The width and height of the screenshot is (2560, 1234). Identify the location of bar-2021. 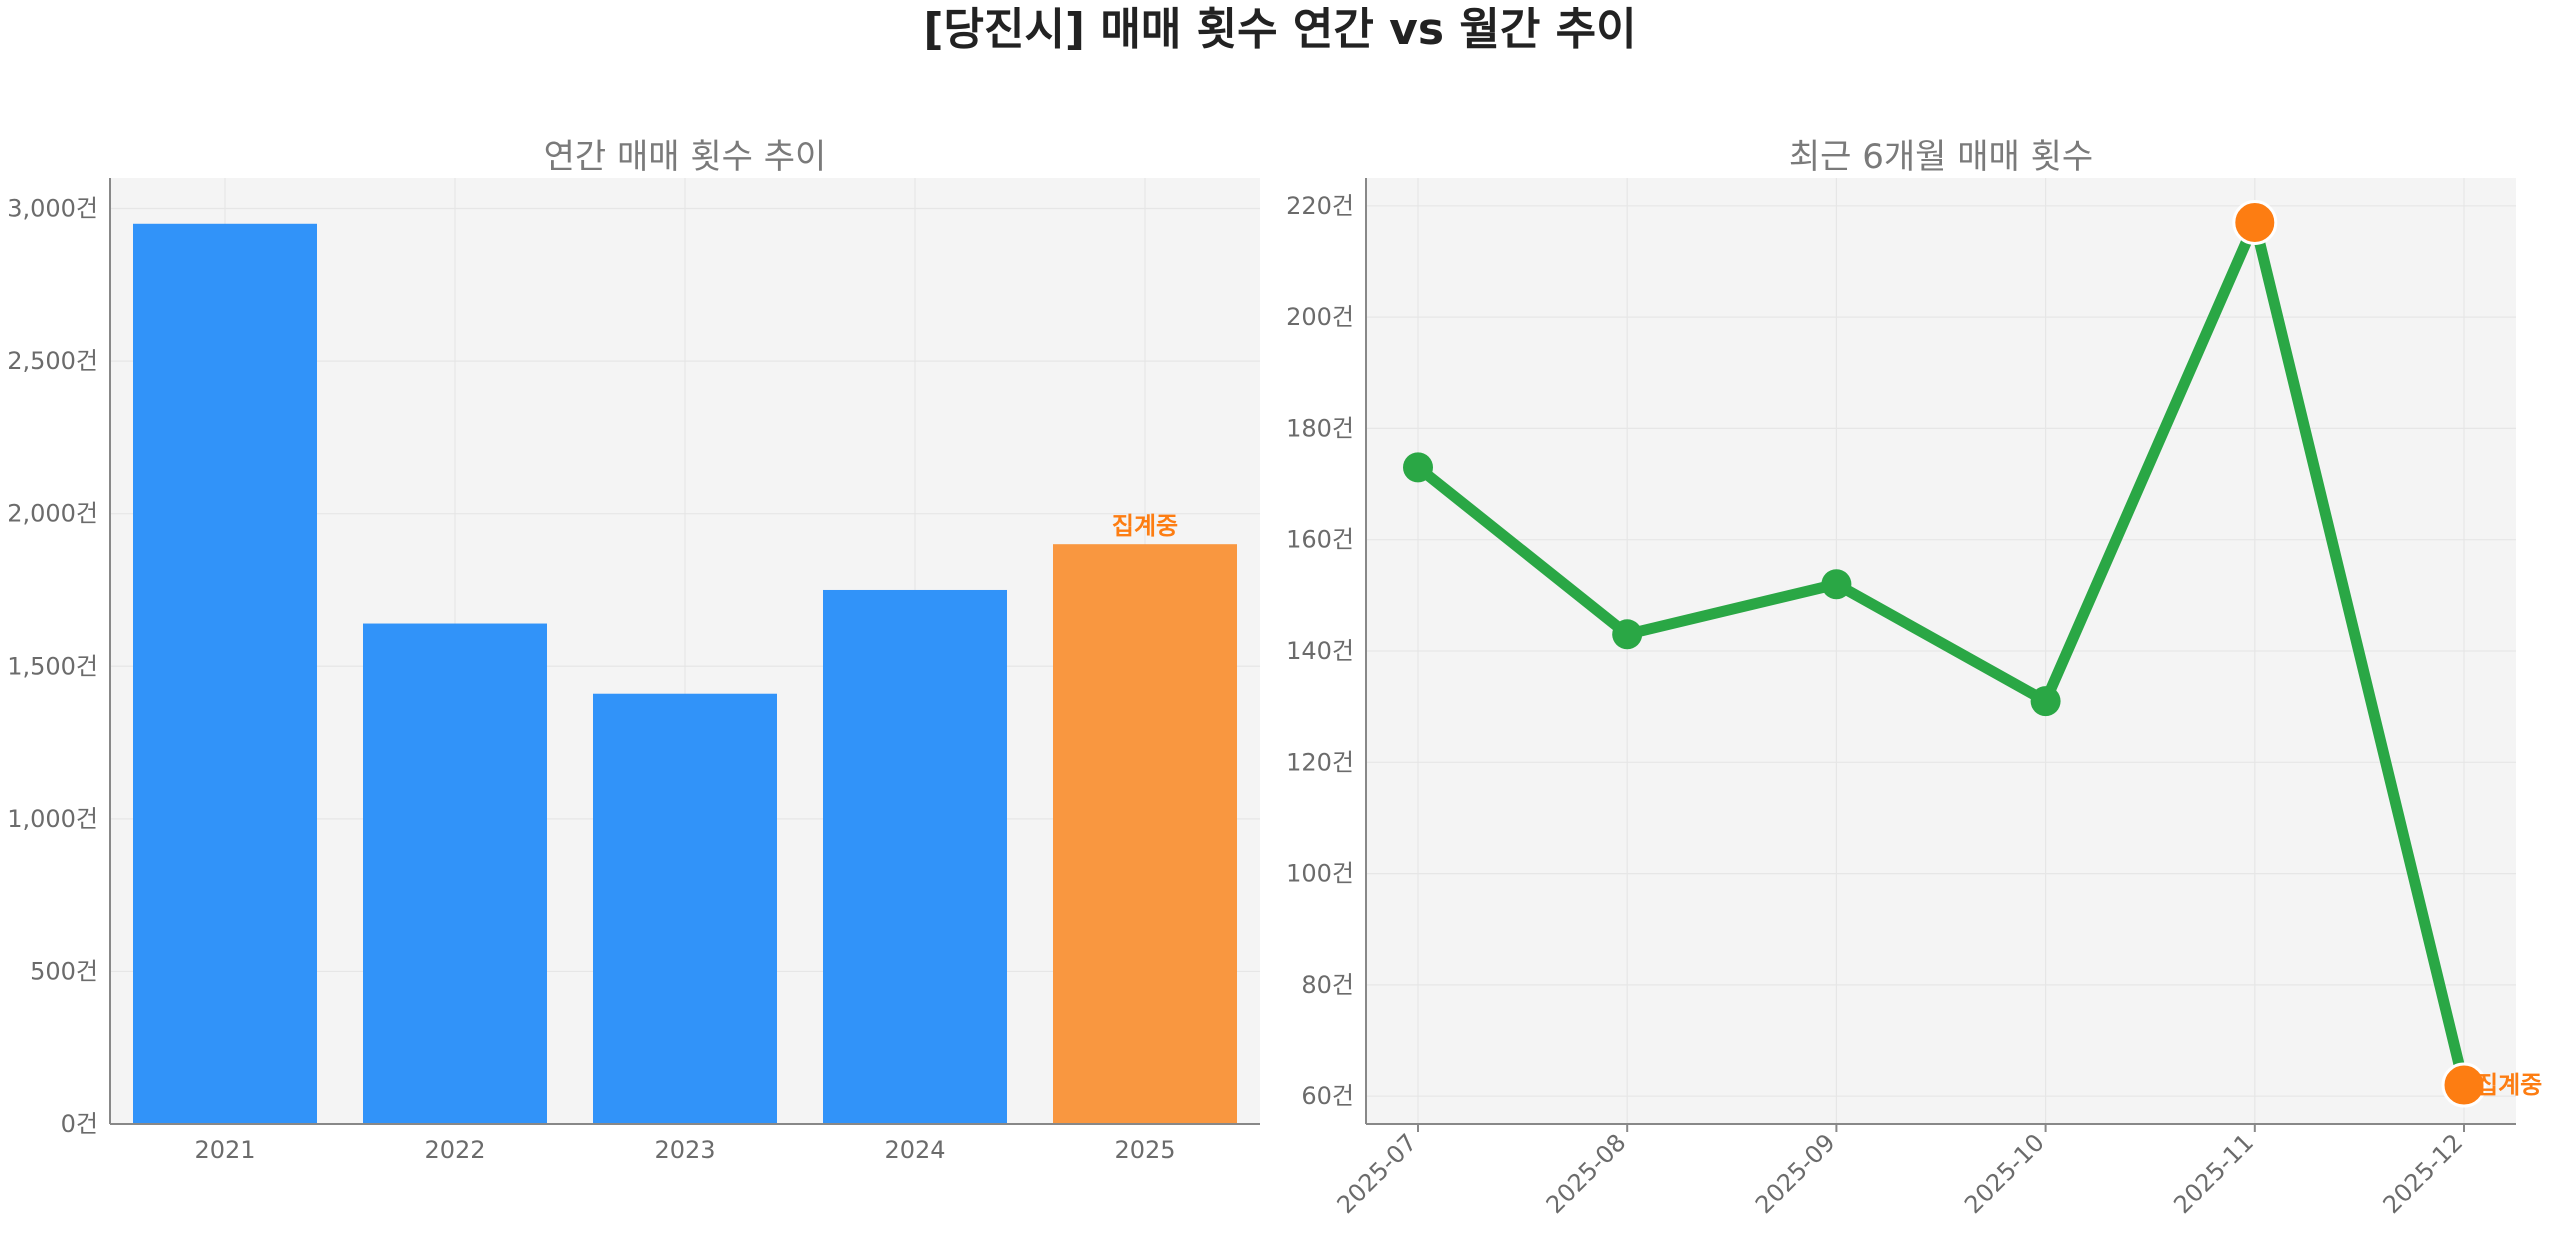
(225, 674).